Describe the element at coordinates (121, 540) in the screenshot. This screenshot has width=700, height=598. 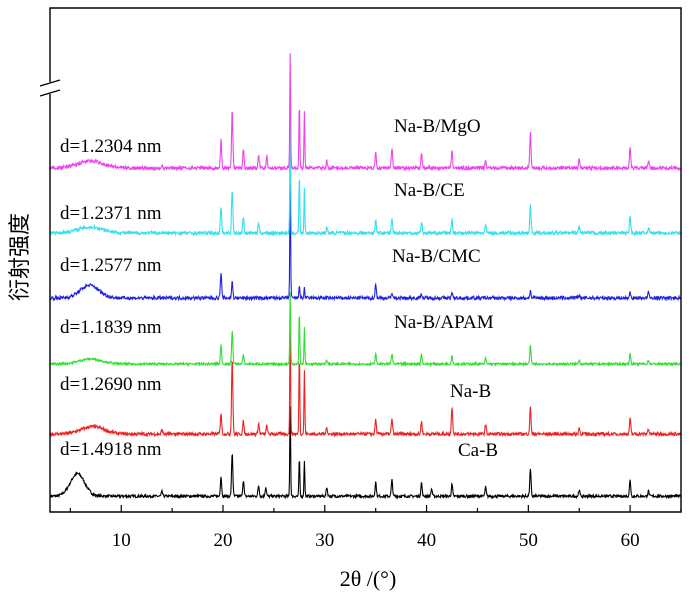
I see `x-tick-label: 10` at that location.